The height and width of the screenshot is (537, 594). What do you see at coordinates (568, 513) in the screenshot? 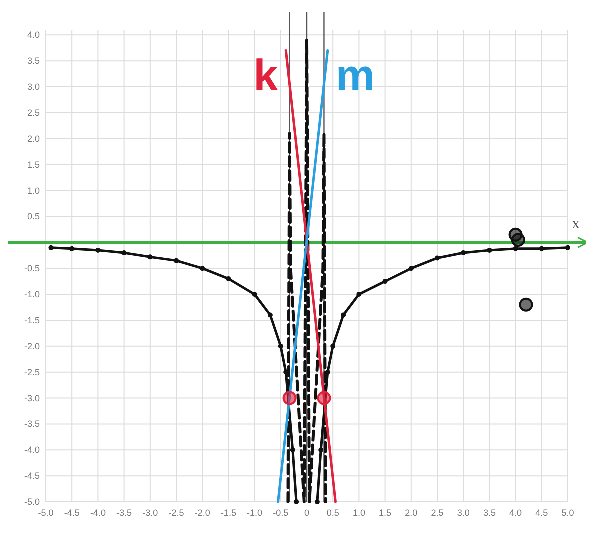
I see `x-tick-label: 5.0` at bounding box center [568, 513].